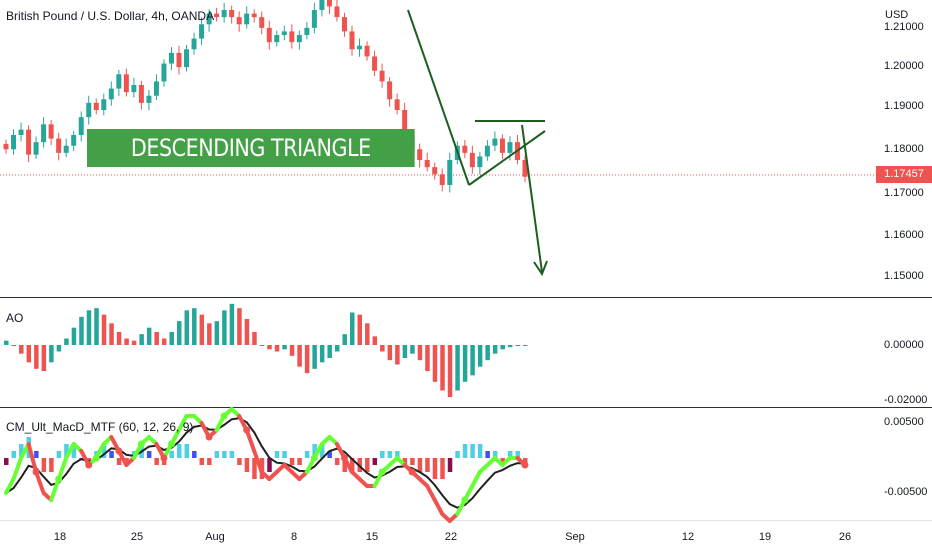 Image resolution: width=932 pixels, height=550 pixels. What do you see at coordinates (765, 537) in the screenshot?
I see `time-tick-label: 19` at bounding box center [765, 537].